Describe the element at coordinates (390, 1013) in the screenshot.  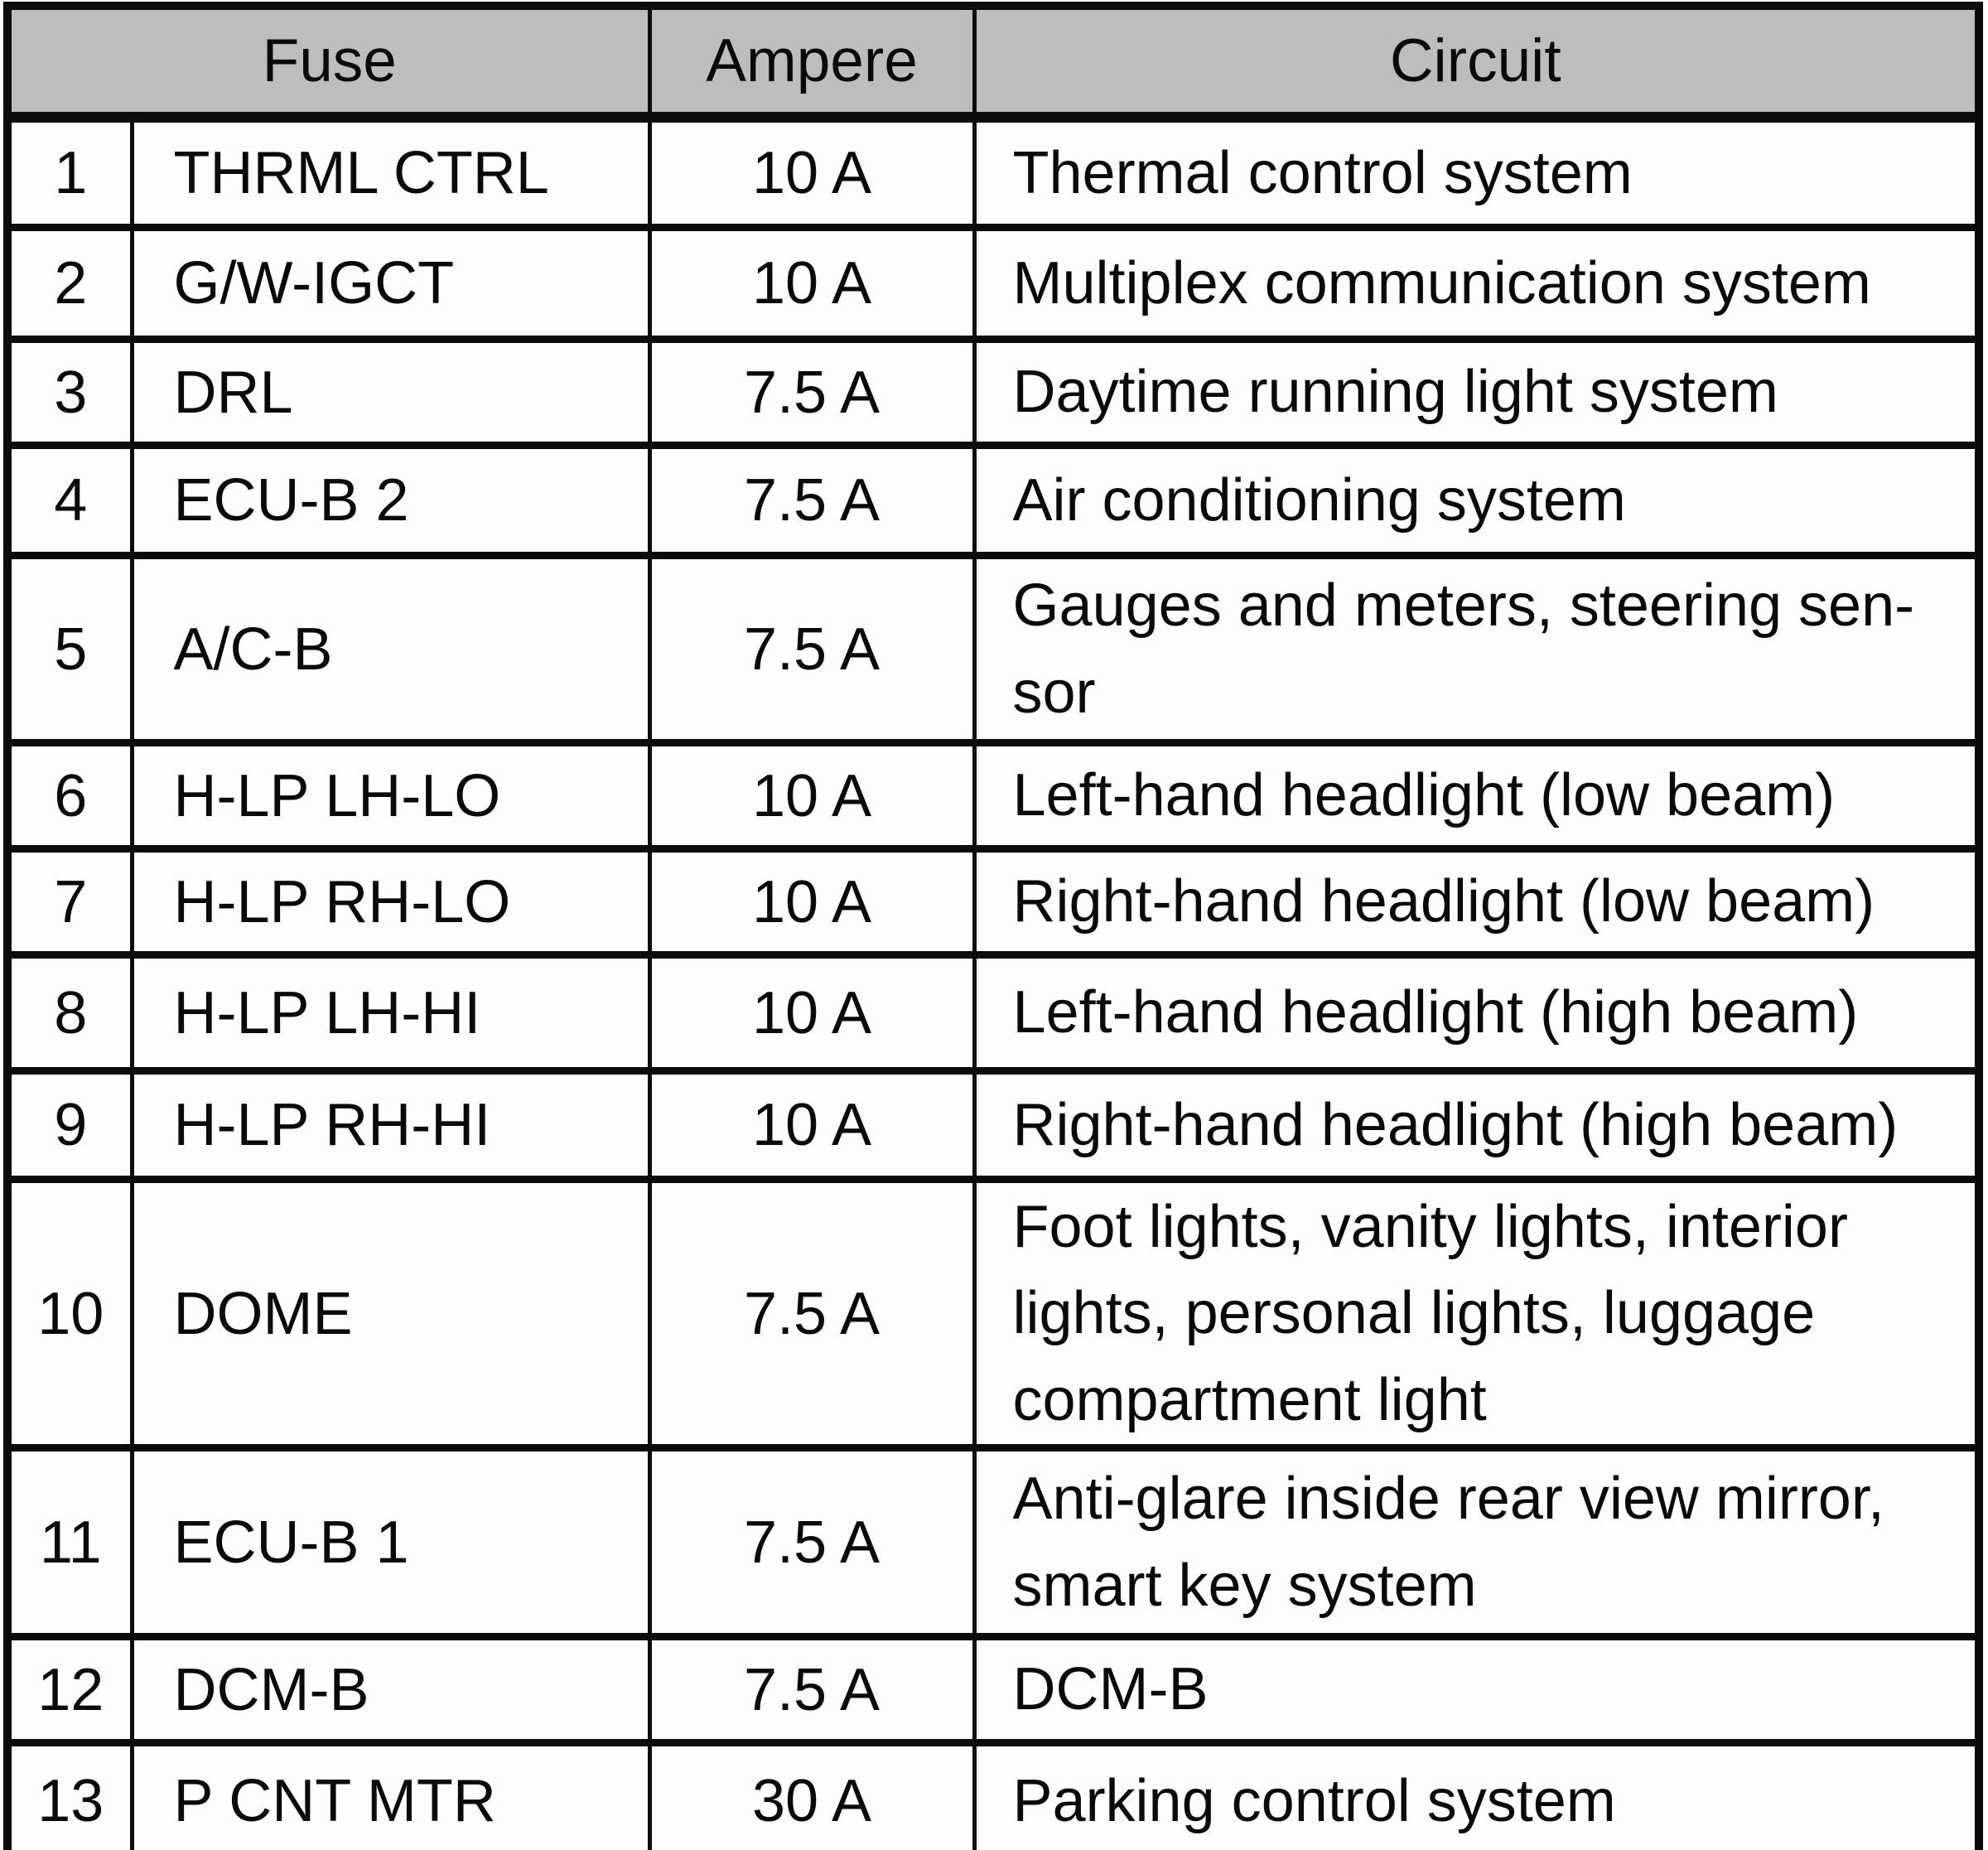
I see `fuse-name-cell: H-LP LH-HI` at that location.